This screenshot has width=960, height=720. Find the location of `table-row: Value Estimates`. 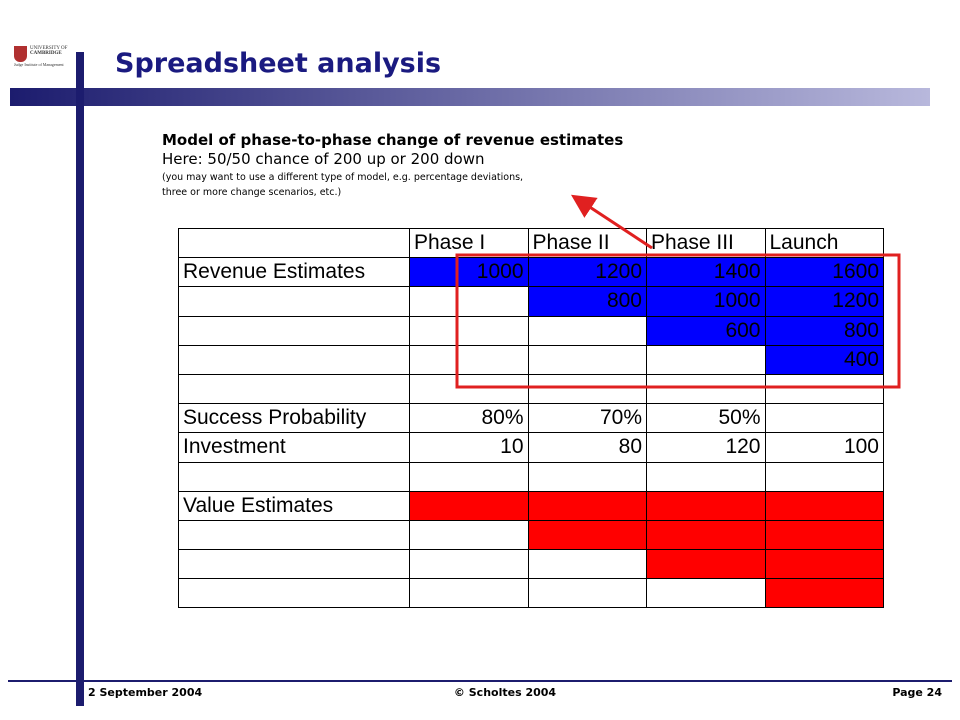

table-row: Value Estimates is located at coordinates (531, 505).